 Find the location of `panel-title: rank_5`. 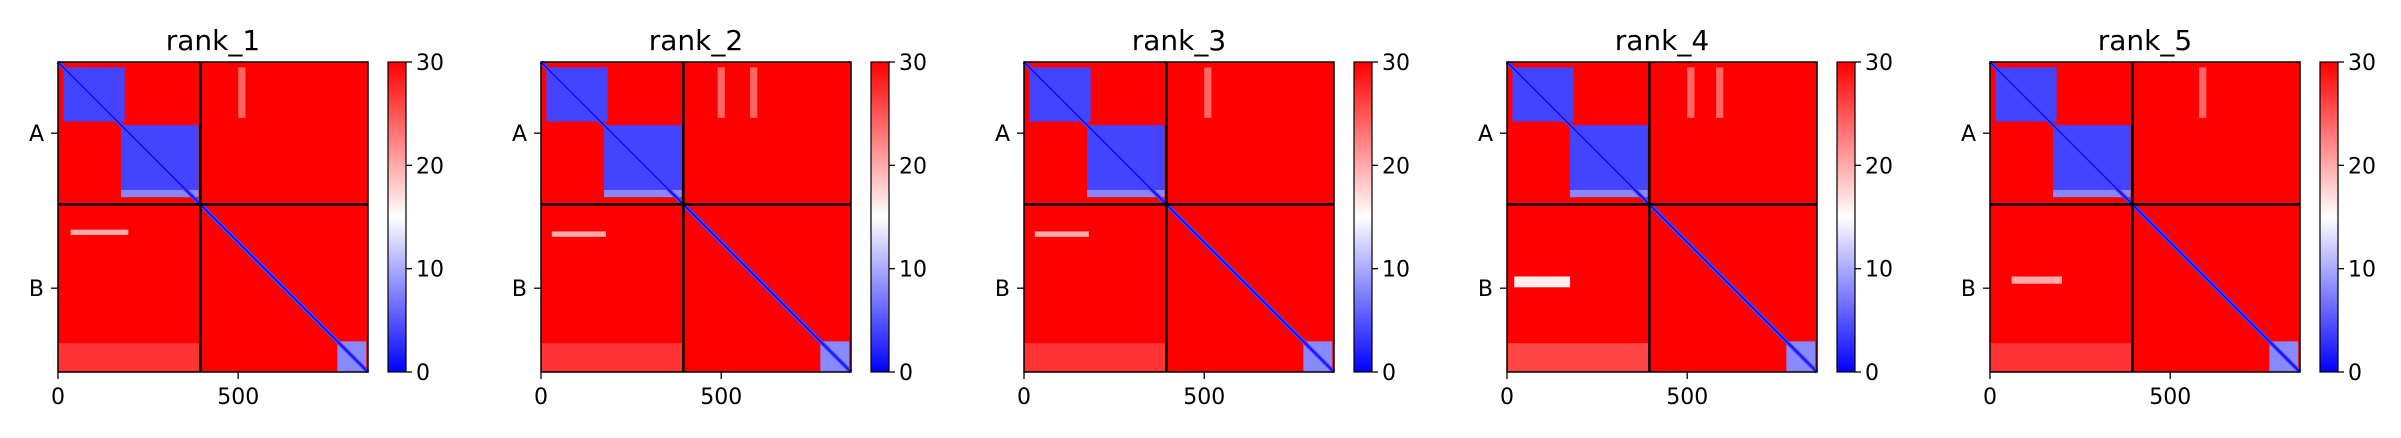

panel-title: rank_5 is located at coordinates (2145, 40).